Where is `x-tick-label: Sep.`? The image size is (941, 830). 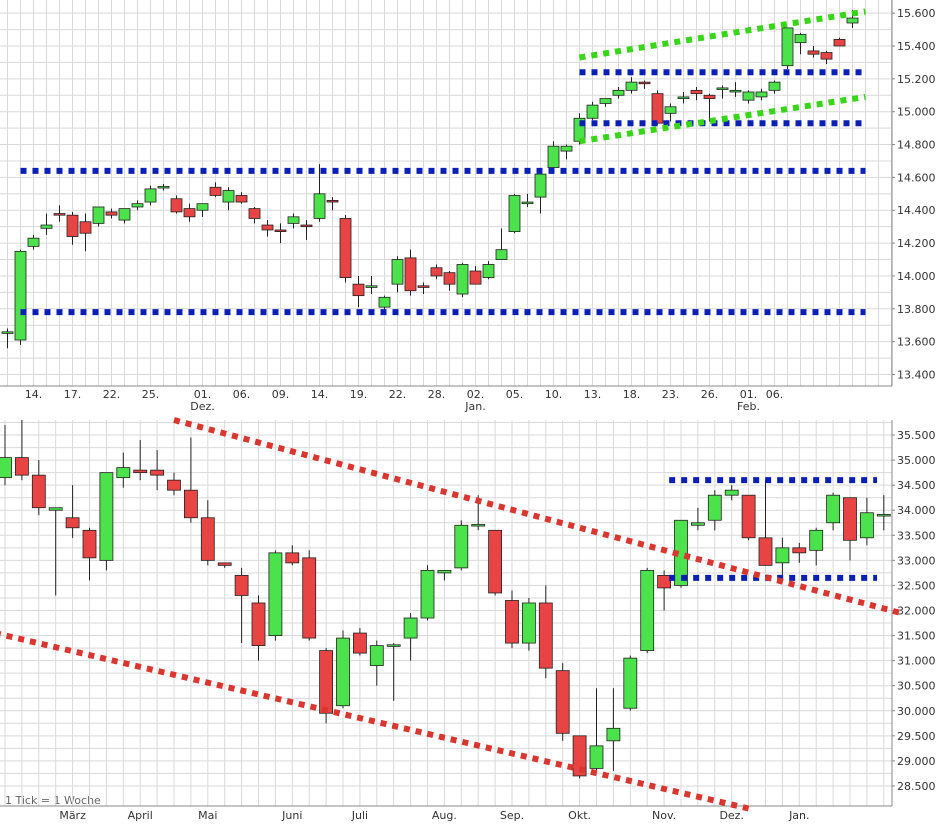
x-tick-label: Sep. is located at coordinates (512, 815).